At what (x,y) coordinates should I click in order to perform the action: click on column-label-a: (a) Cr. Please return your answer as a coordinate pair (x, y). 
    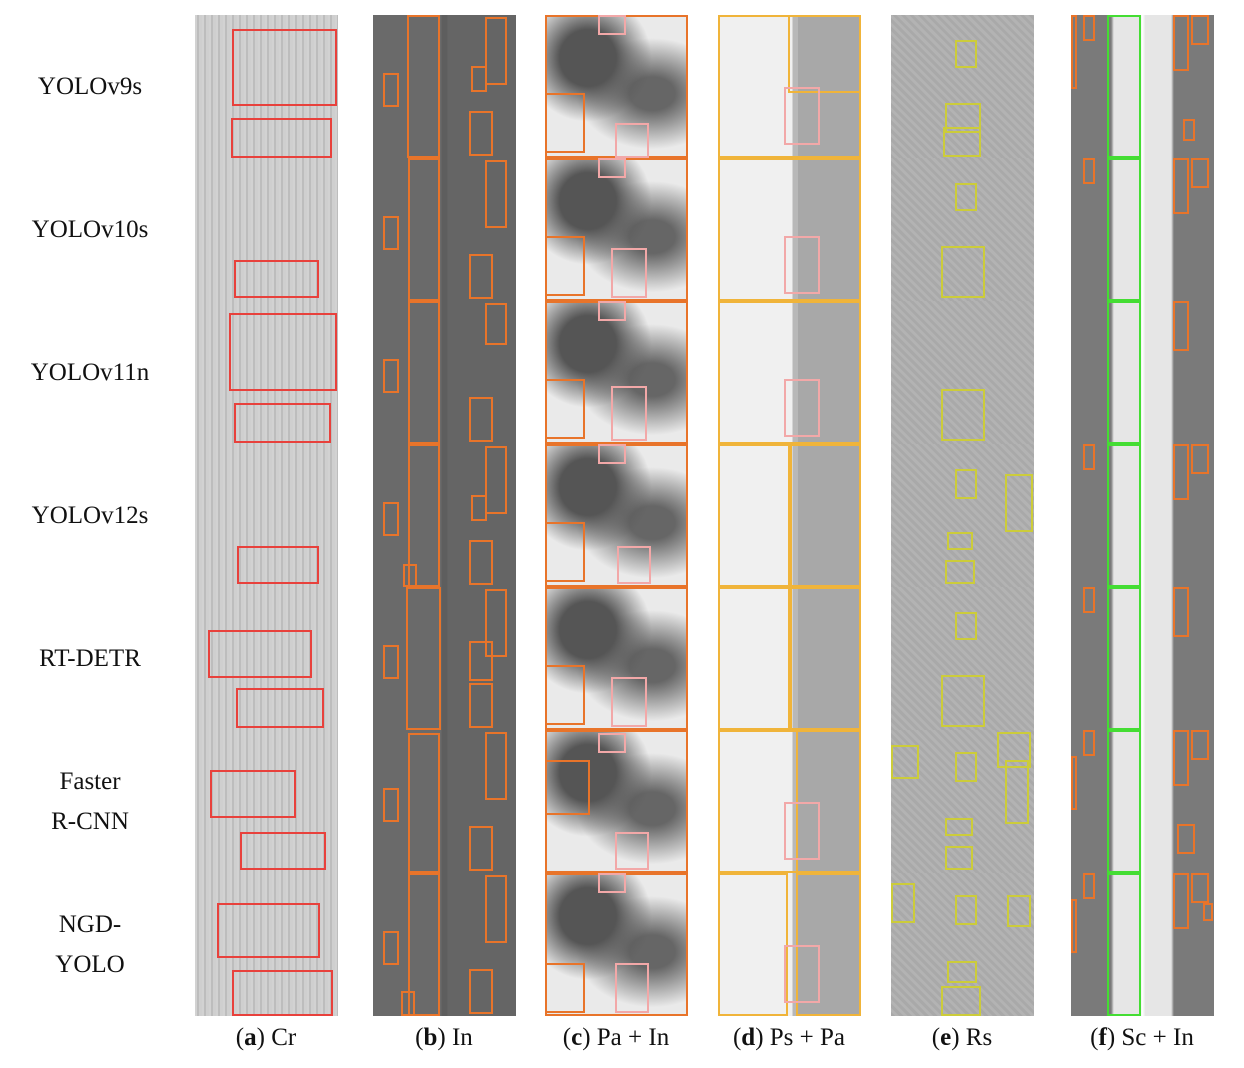
    Looking at the image, I should click on (266, 1037).